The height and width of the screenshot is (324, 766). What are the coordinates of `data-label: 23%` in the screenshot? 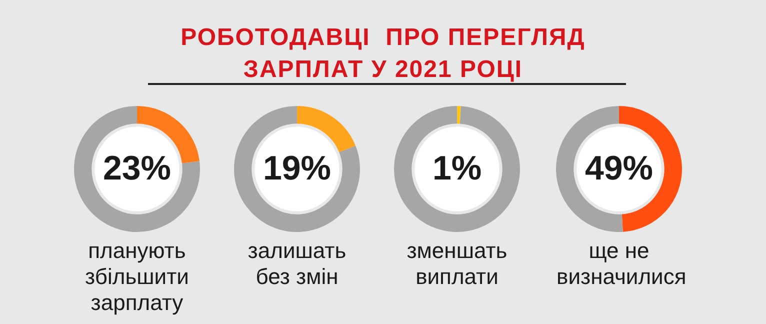 It's located at (137, 168).